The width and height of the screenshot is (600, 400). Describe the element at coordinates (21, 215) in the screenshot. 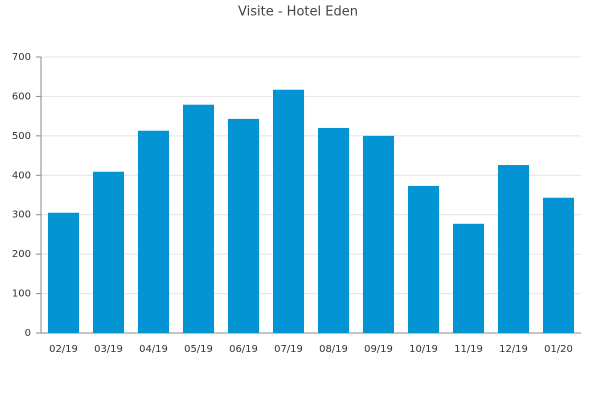

I see `y-tick-label: 300` at that location.